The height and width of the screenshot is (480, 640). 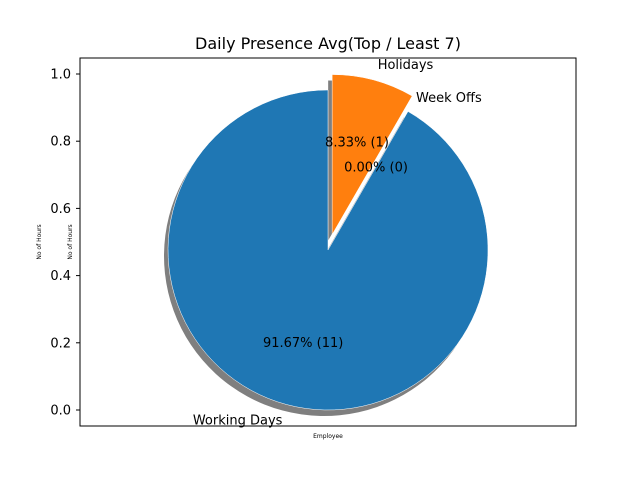 What do you see at coordinates (70, 241) in the screenshot?
I see `y-axis-label-secondary: No of Hours` at bounding box center [70, 241].